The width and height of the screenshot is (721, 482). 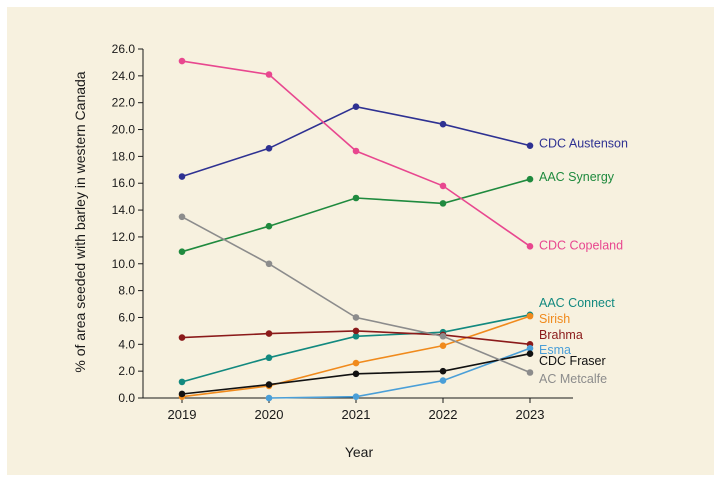 What do you see at coordinates (555, 350) in the screenshot?
I see `series-label-esma: Esma` at bounding box center [555, 350].